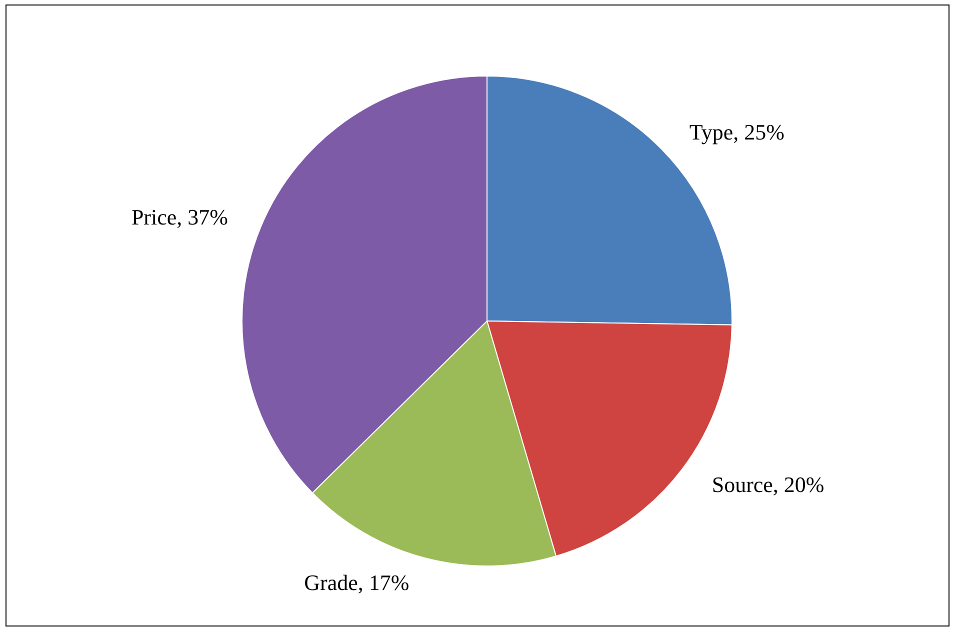  What do you see at coordinates (179, 217) in the screenshot?
I see `slice-label: Price, 37%` at bounding box center [179, 217].